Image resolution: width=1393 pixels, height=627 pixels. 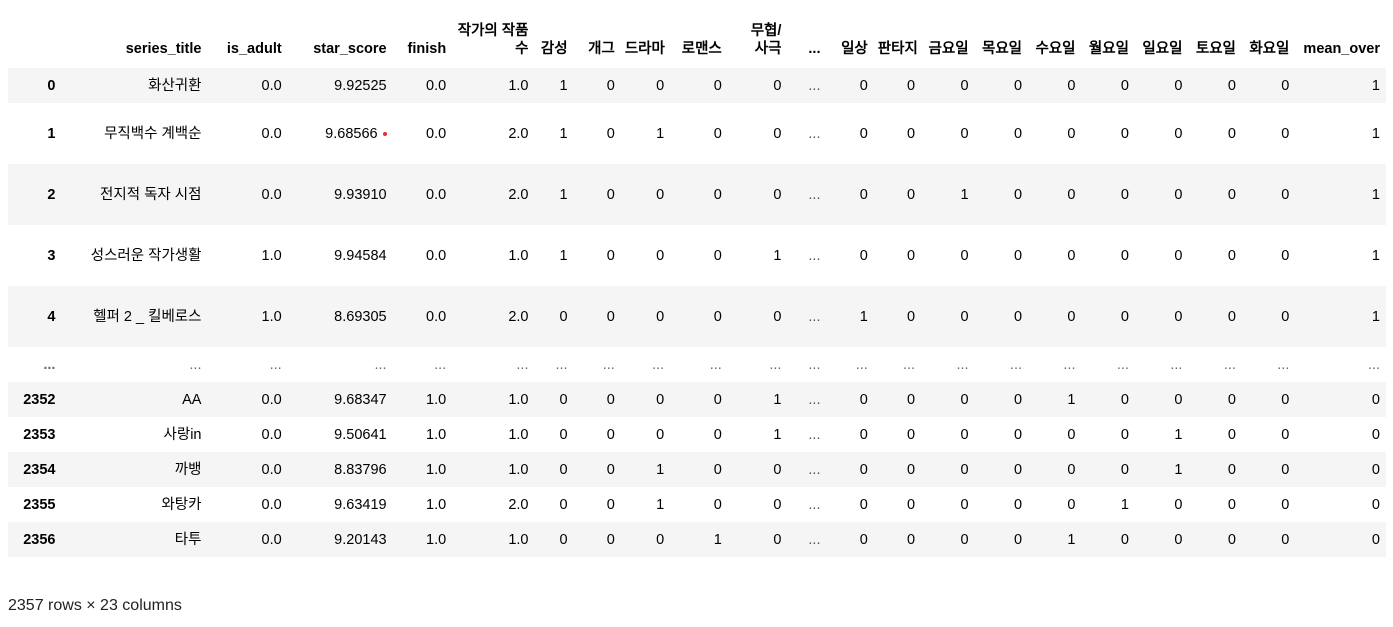 What do you see at coordinates (360, 255) in the screenshot?
I see `cell-value: 9.94584` at bounding box center [360, 255].